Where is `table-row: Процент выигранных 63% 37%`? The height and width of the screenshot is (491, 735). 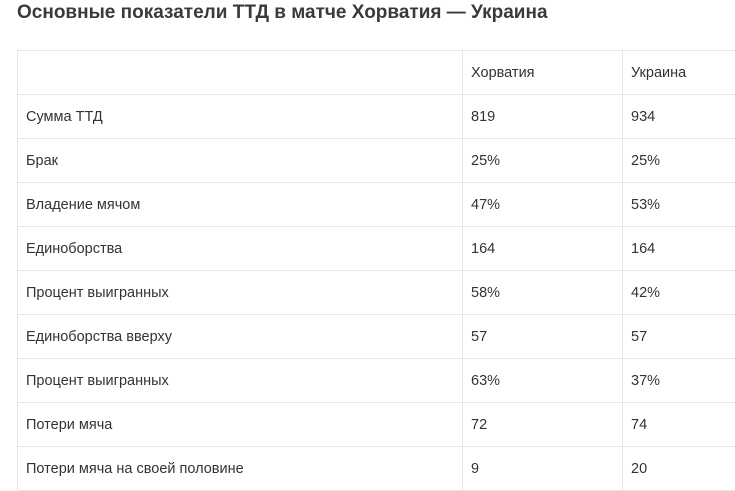 table-row: Процент выигранных 63% 37% is located at coordinates (376, 381).